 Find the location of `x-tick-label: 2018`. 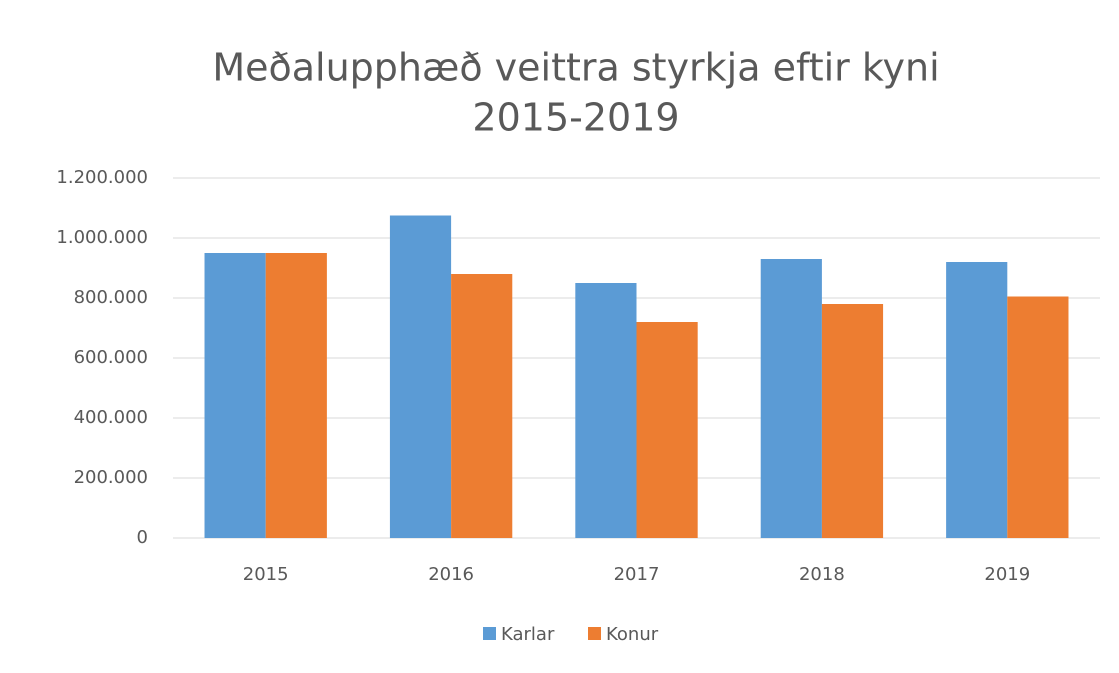

x-tick-label: 2018 is located at coordinates (822, 574).